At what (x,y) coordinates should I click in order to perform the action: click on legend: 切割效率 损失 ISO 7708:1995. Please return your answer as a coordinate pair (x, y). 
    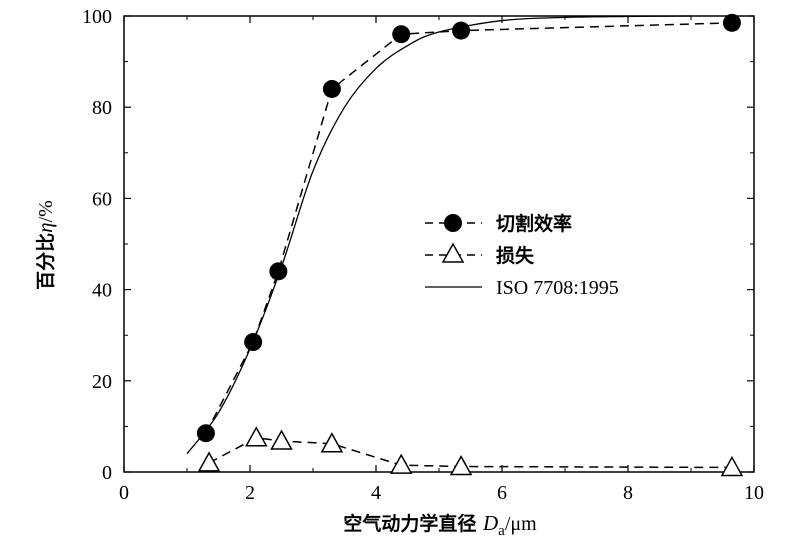
    Looking at the image, I should click on (522, 255).